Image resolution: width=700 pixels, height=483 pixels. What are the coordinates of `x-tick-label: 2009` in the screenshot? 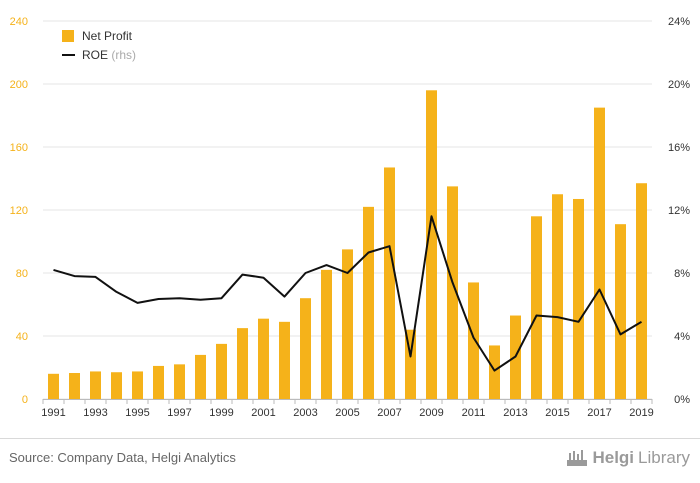 It's located at (431, 413).